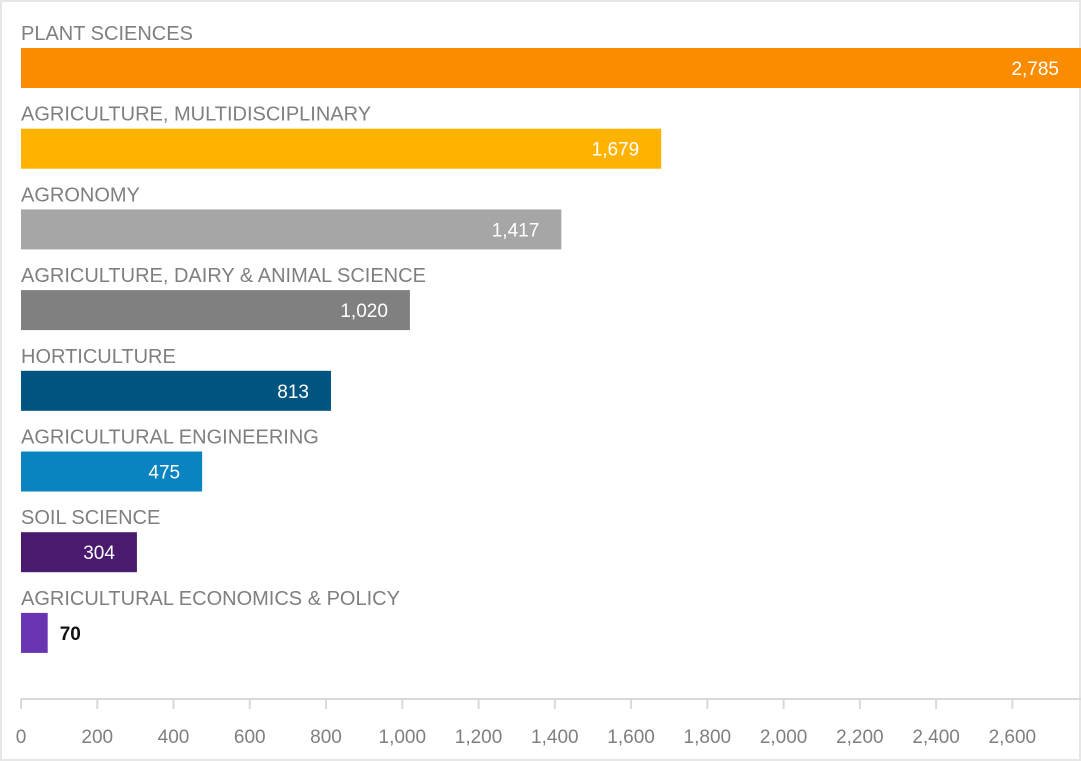  I want to click on category-label: AGRICULTURE, MULTIDISCIPLINARY, so click(196, 115).